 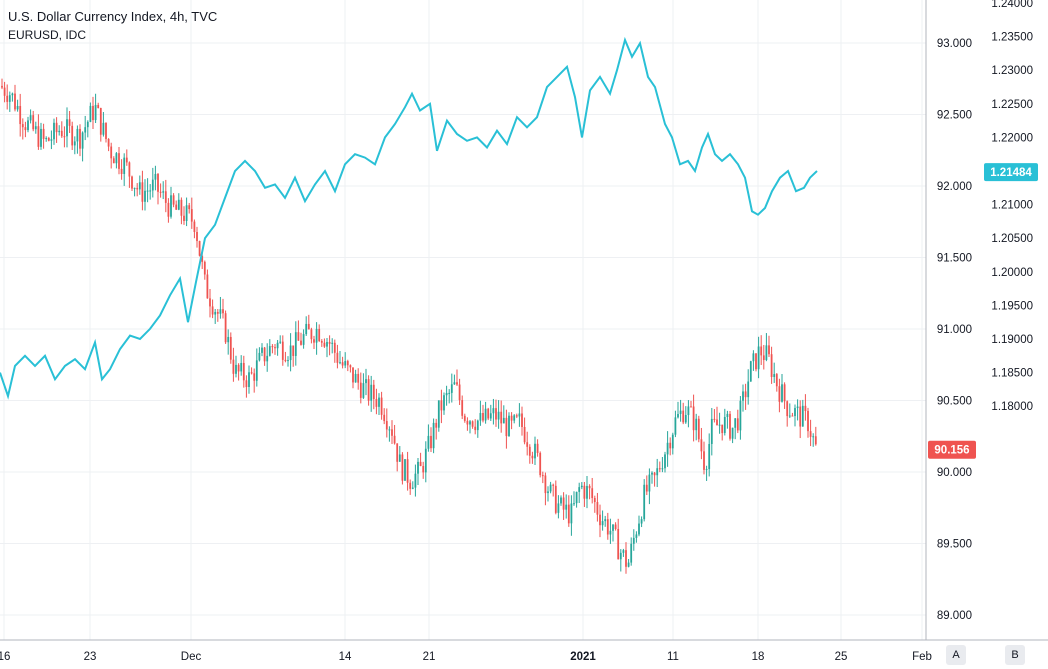 I want to click on right-scale-button: B, so click(x=1015, y=655).